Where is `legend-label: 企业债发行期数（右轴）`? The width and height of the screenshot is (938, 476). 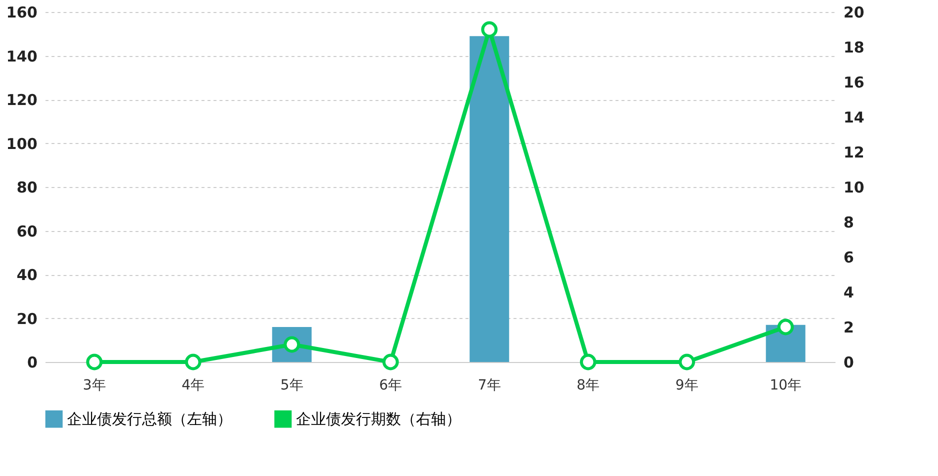
legend-label: 企业债发行期数（右轴） is located at coordinates (378, 419).